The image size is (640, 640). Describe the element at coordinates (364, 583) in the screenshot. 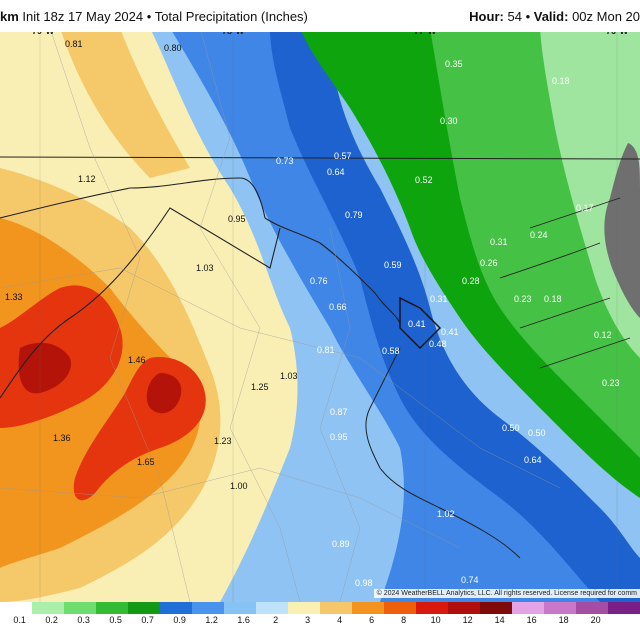

I see `precip-value-label: 0.98` at that location.